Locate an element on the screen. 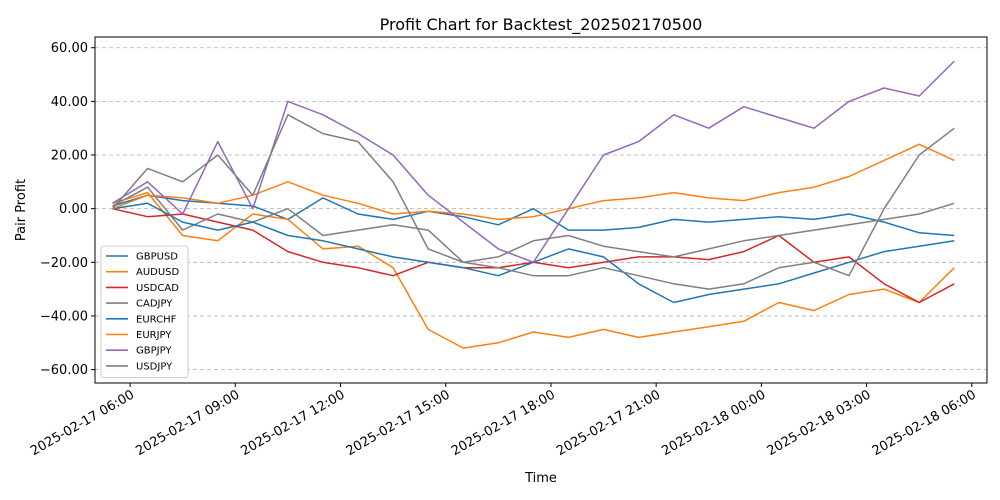 The image size is (1000, 500). x-tick-label: 2025-02-17 06:00 is located at coordinates (82, 423).